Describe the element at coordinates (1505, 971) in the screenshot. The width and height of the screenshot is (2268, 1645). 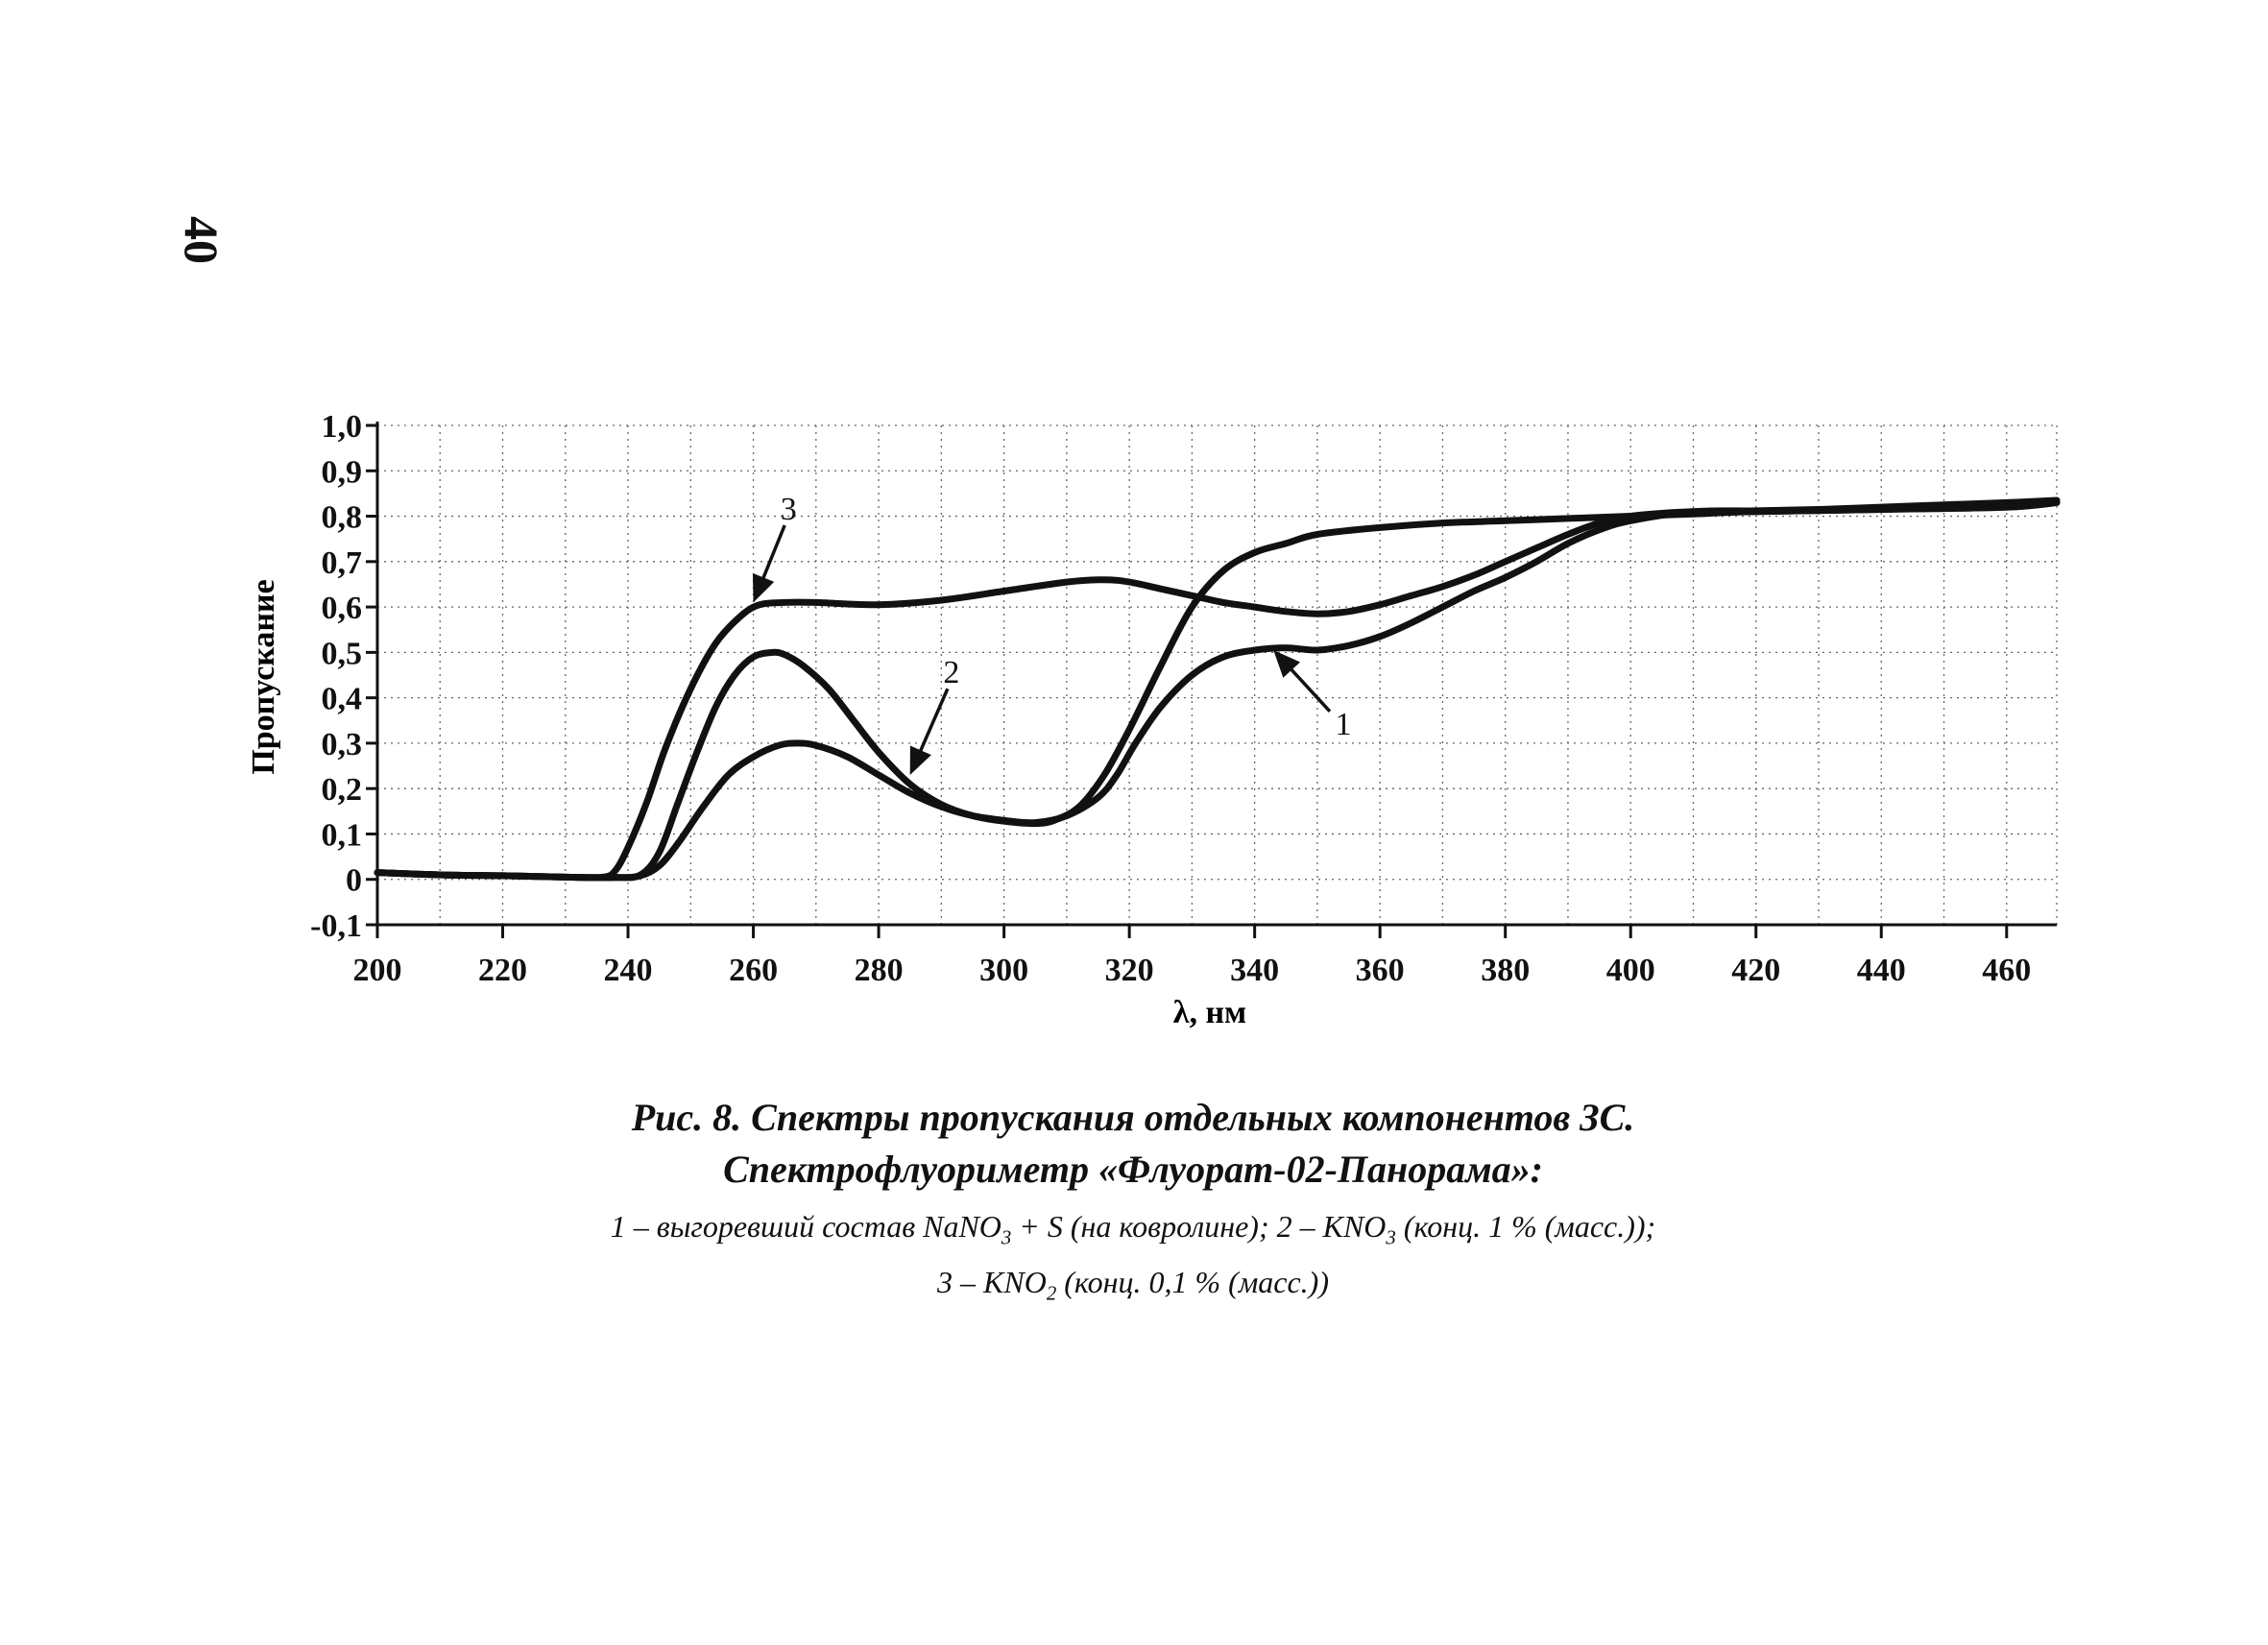
I see `x-tick-label: 380` at that location.